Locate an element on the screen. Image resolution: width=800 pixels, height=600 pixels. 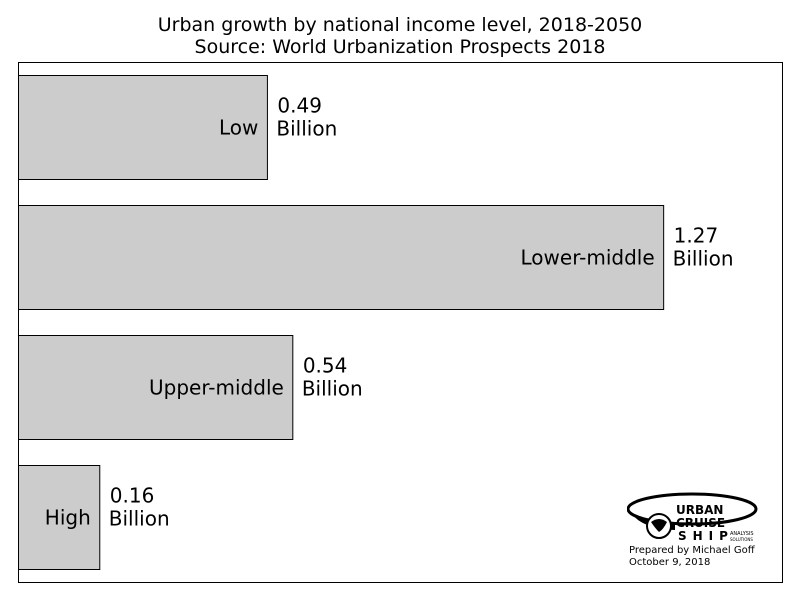
logo-tag-solutions: SOLUTIONS is located at coordinates (741, 539).